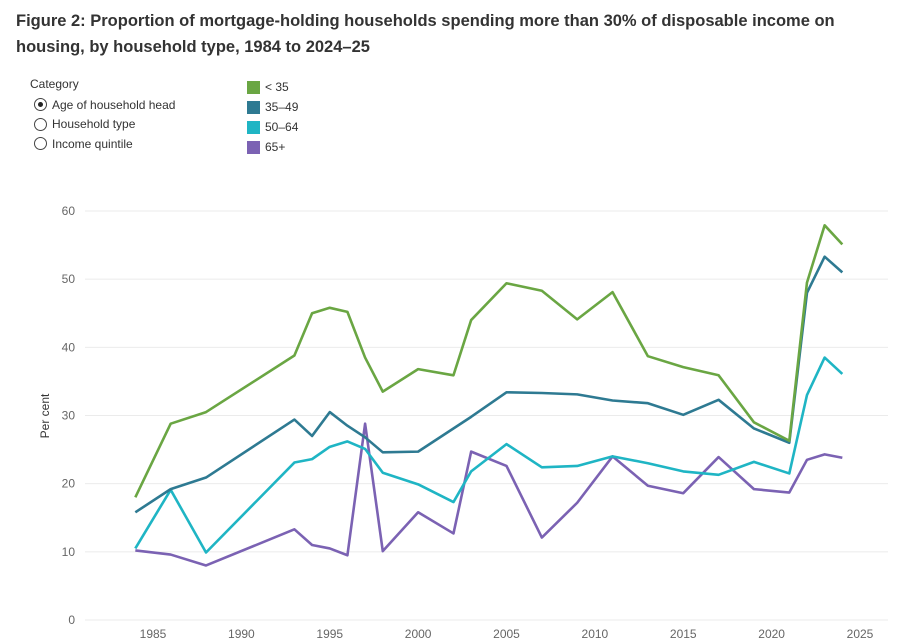 This screenshot has width=910, height=644. What do you see at coordinates (153, 634) in the screenshot?
I see `x-tick-label: 1985` at bounding box center [153, 634].